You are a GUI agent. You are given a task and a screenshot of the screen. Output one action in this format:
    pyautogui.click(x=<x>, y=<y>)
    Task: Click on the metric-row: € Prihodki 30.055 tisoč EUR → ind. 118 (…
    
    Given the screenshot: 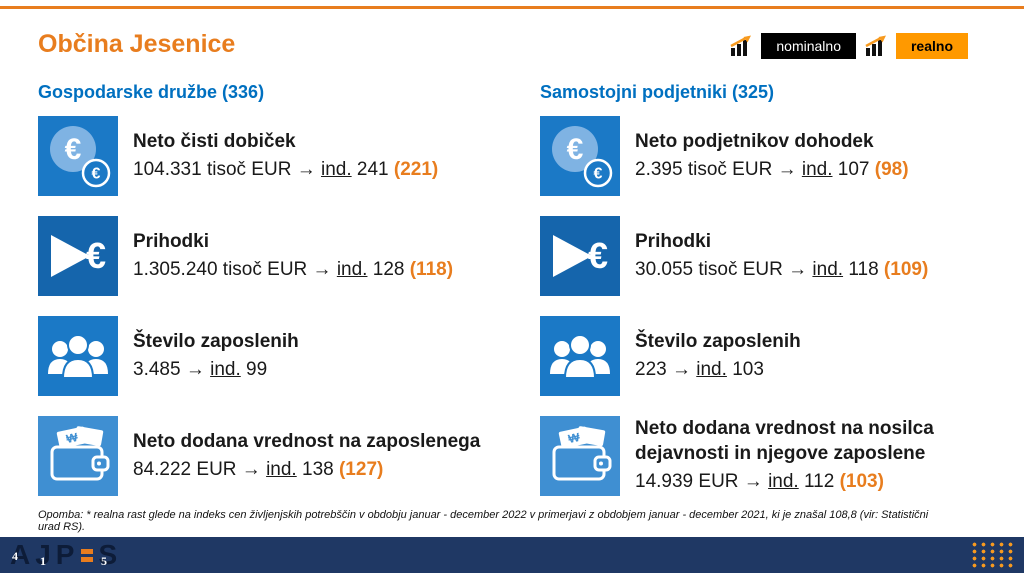 What is the action you would take?
    pyautogui.click(x=768, y=256)
    